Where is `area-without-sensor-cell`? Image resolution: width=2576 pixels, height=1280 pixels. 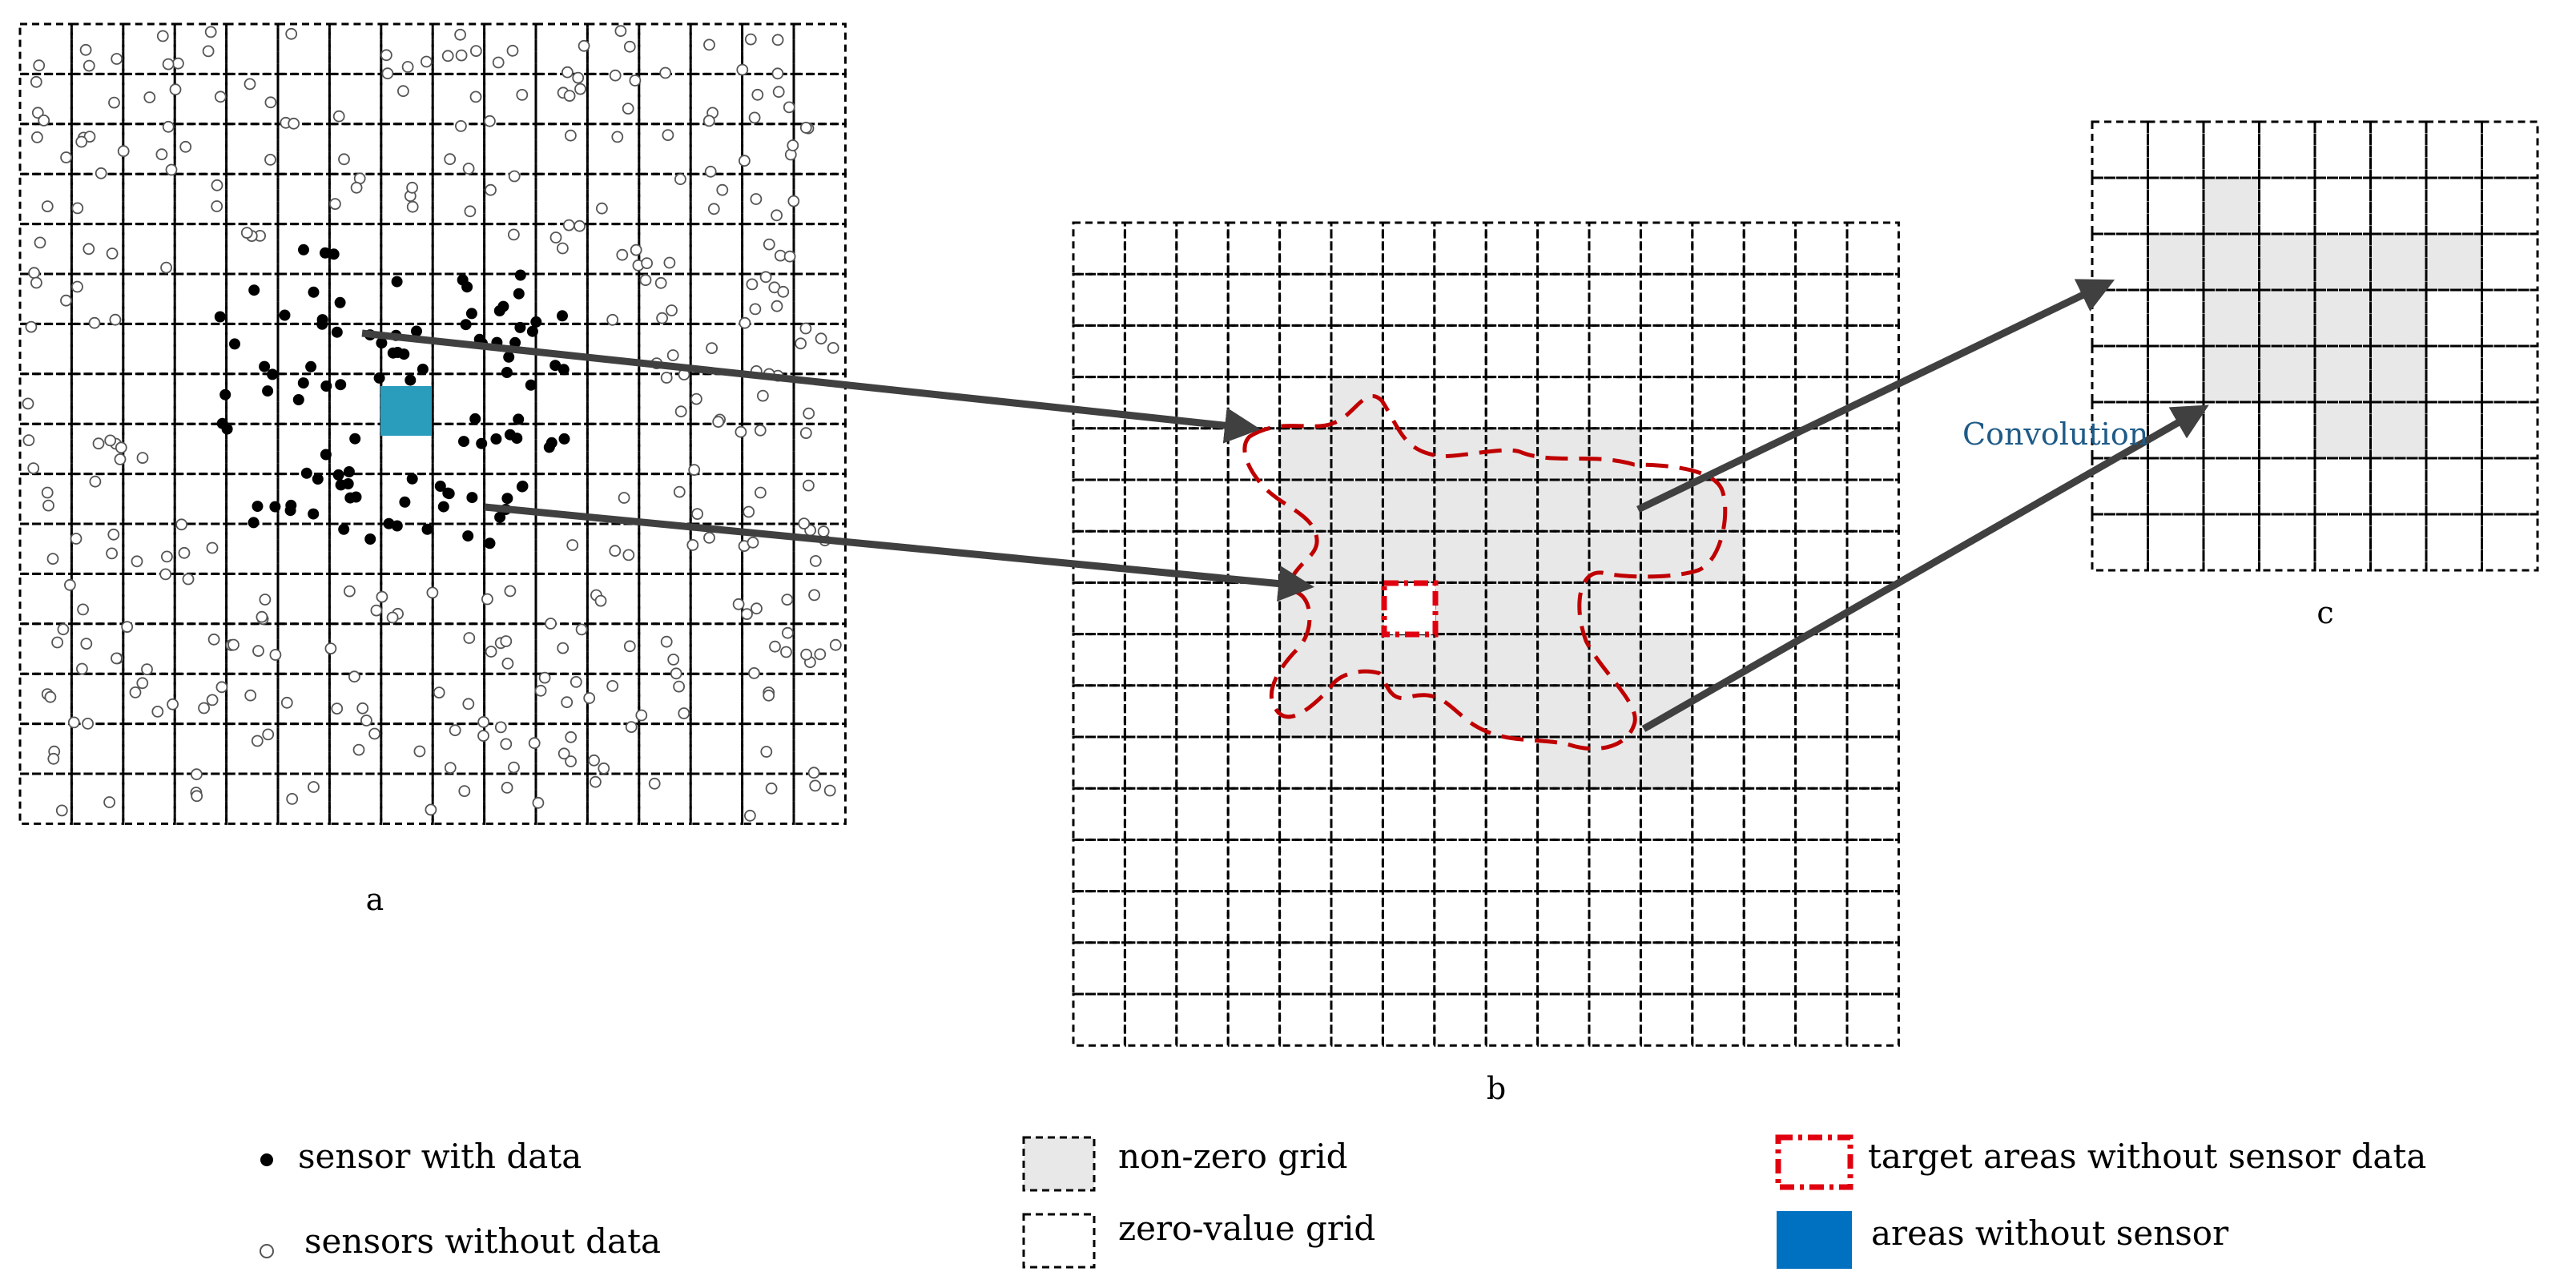 area-without-sensor-cell is located at coordinates (406, 411).